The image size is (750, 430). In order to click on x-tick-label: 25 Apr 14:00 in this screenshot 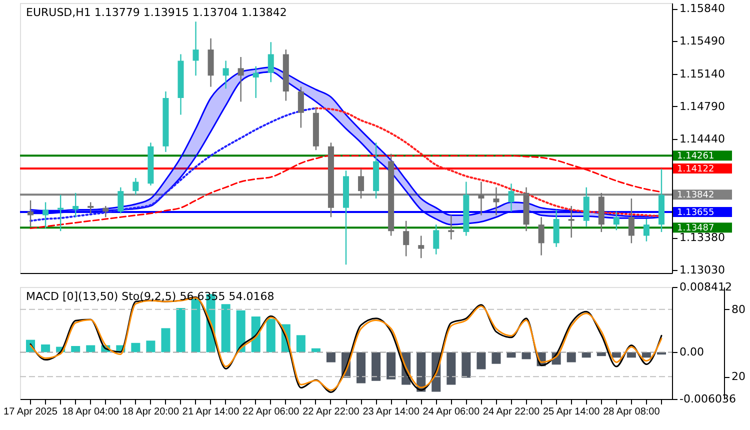, I will do `click(571, 412)`.